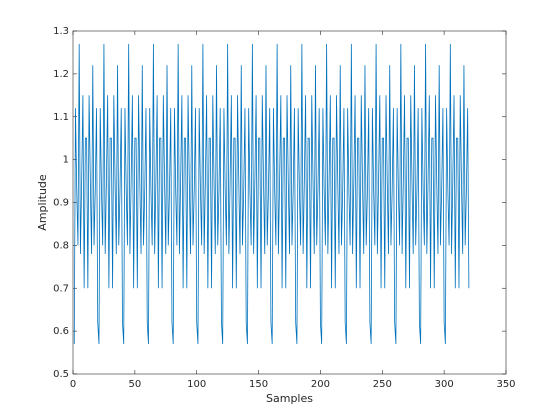  I want to click on y-tick-label: 0.6, so click(61, 331).